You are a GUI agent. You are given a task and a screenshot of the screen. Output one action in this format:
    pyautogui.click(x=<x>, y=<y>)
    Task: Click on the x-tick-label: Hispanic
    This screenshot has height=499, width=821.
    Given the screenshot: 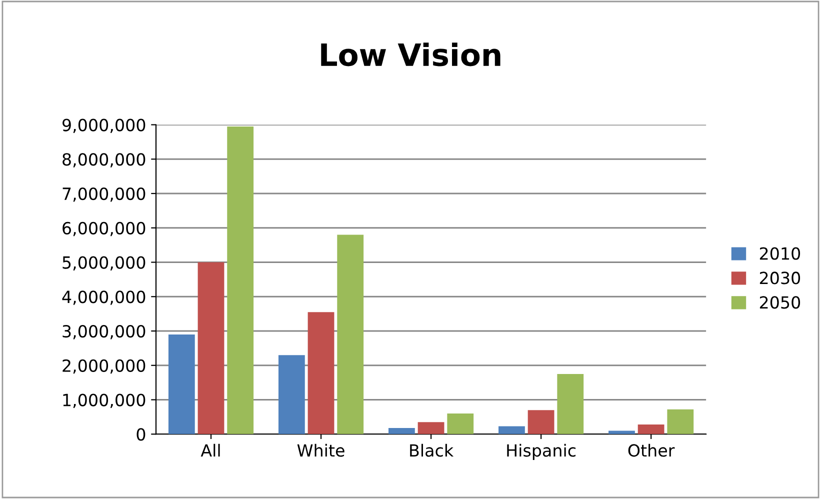 What is the action you would take?
    pyautogui.click(x=541, y=452)
    